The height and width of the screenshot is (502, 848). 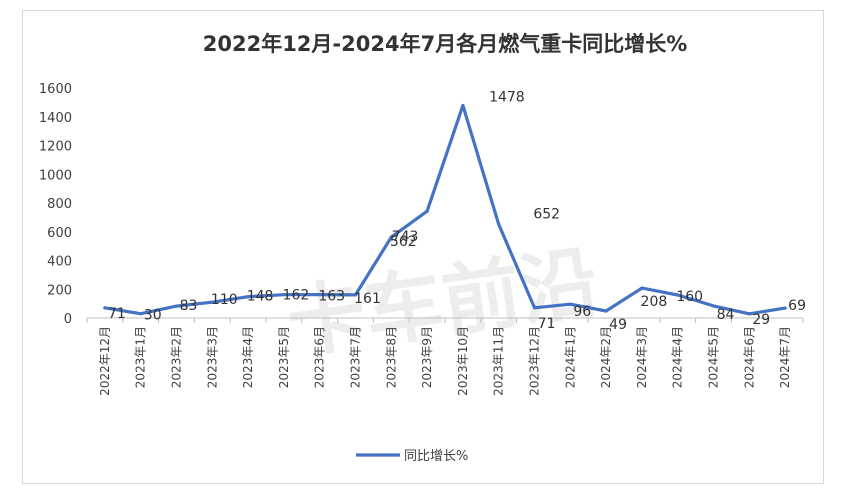 What do you see at coordinates (499, 361) in the screenshot?
I see `x-tick-label: 2023年11月` at bounding box center [499, 361].